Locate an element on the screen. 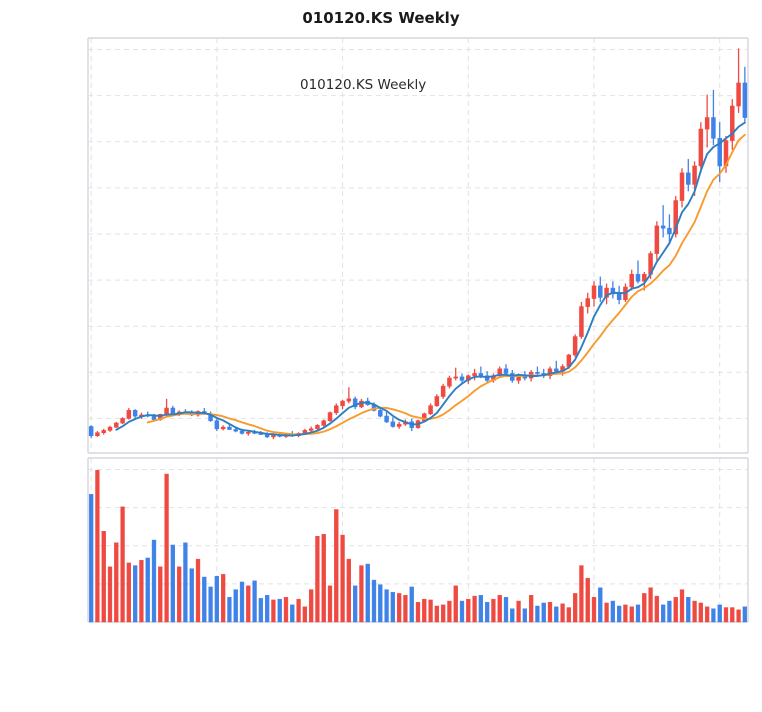  series-annotation-label: 010120.KS Weekly is located at coordinates (363, 85).